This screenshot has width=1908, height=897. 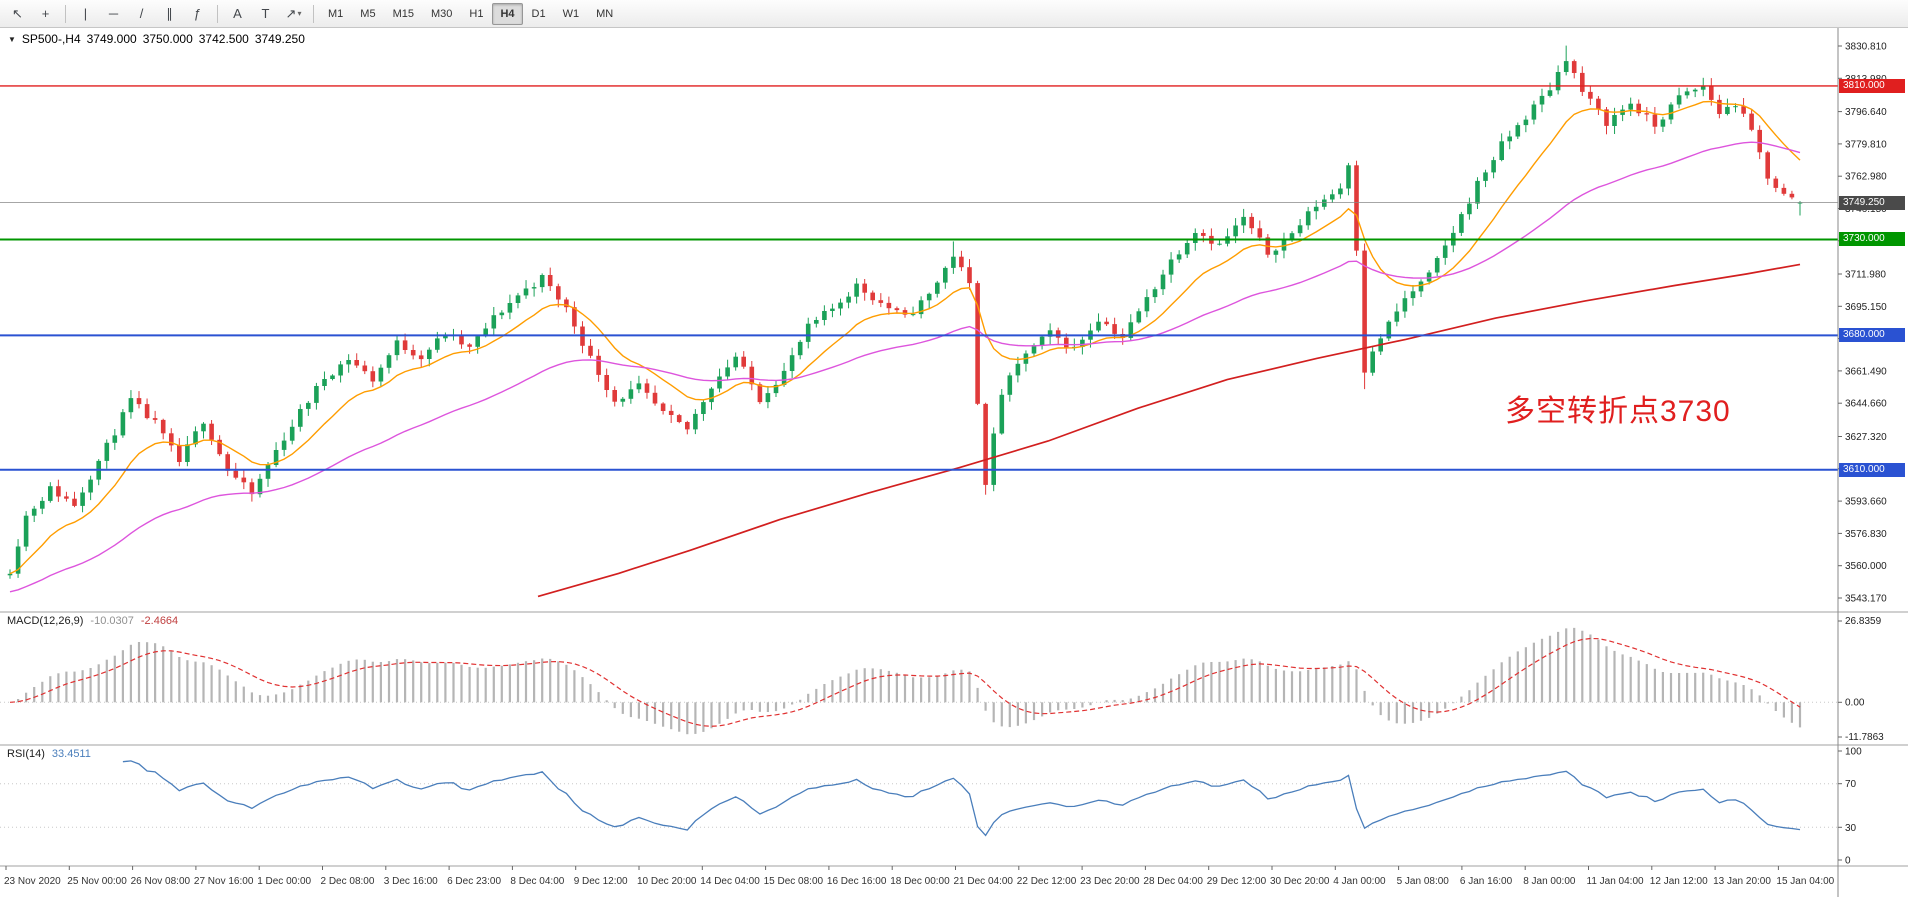 I want to click on text-tool-button: A, so click(x=237, y=14).